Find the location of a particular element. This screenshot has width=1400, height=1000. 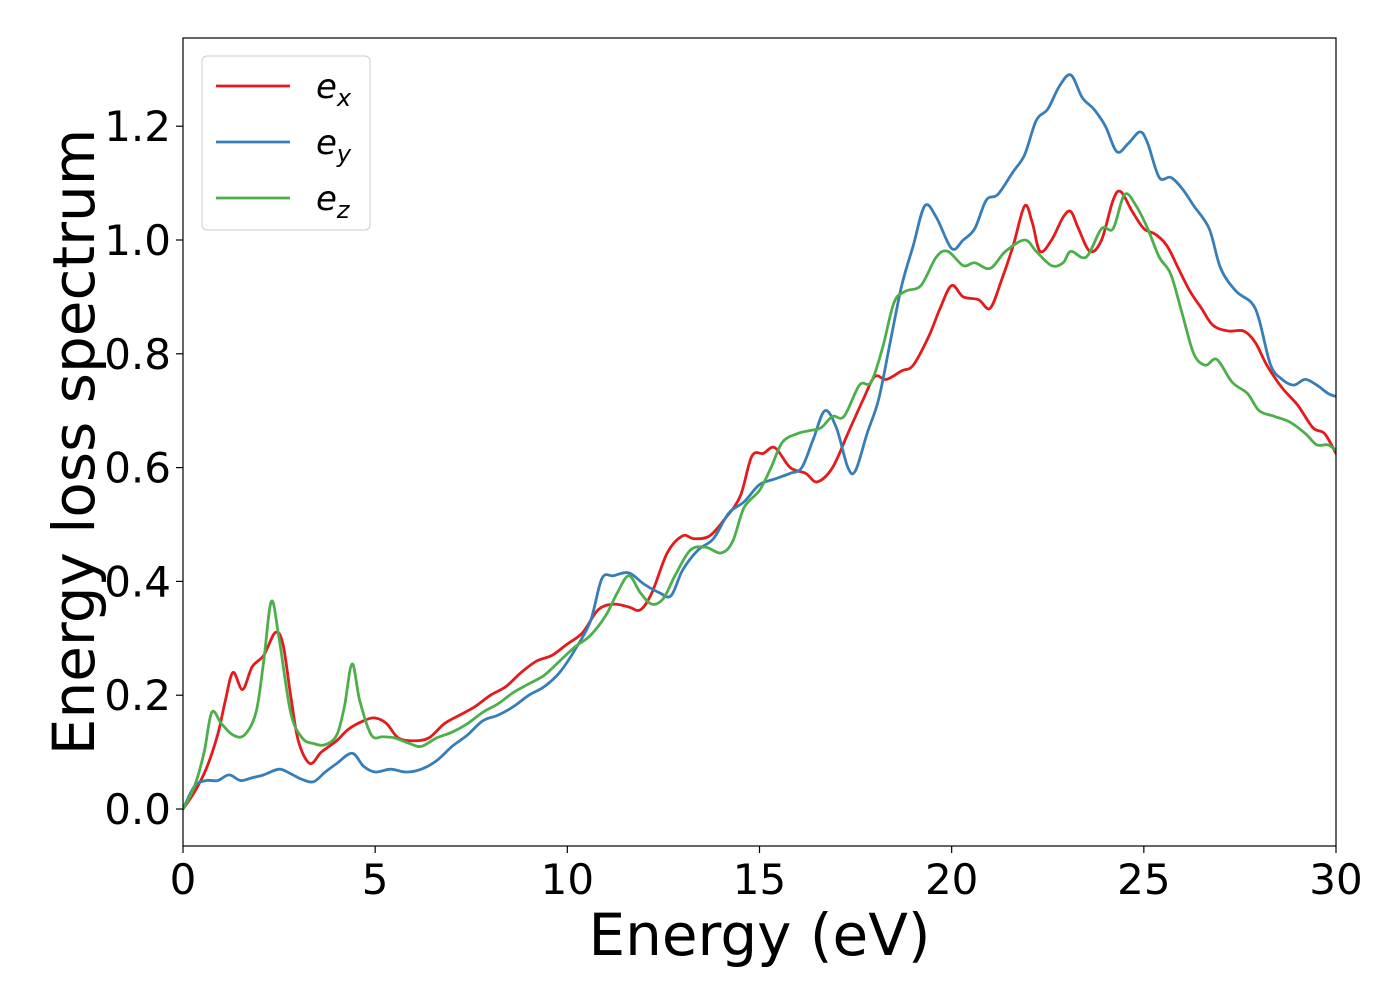

y-tick-label: 0.4 is located at coordinates (137, 581).